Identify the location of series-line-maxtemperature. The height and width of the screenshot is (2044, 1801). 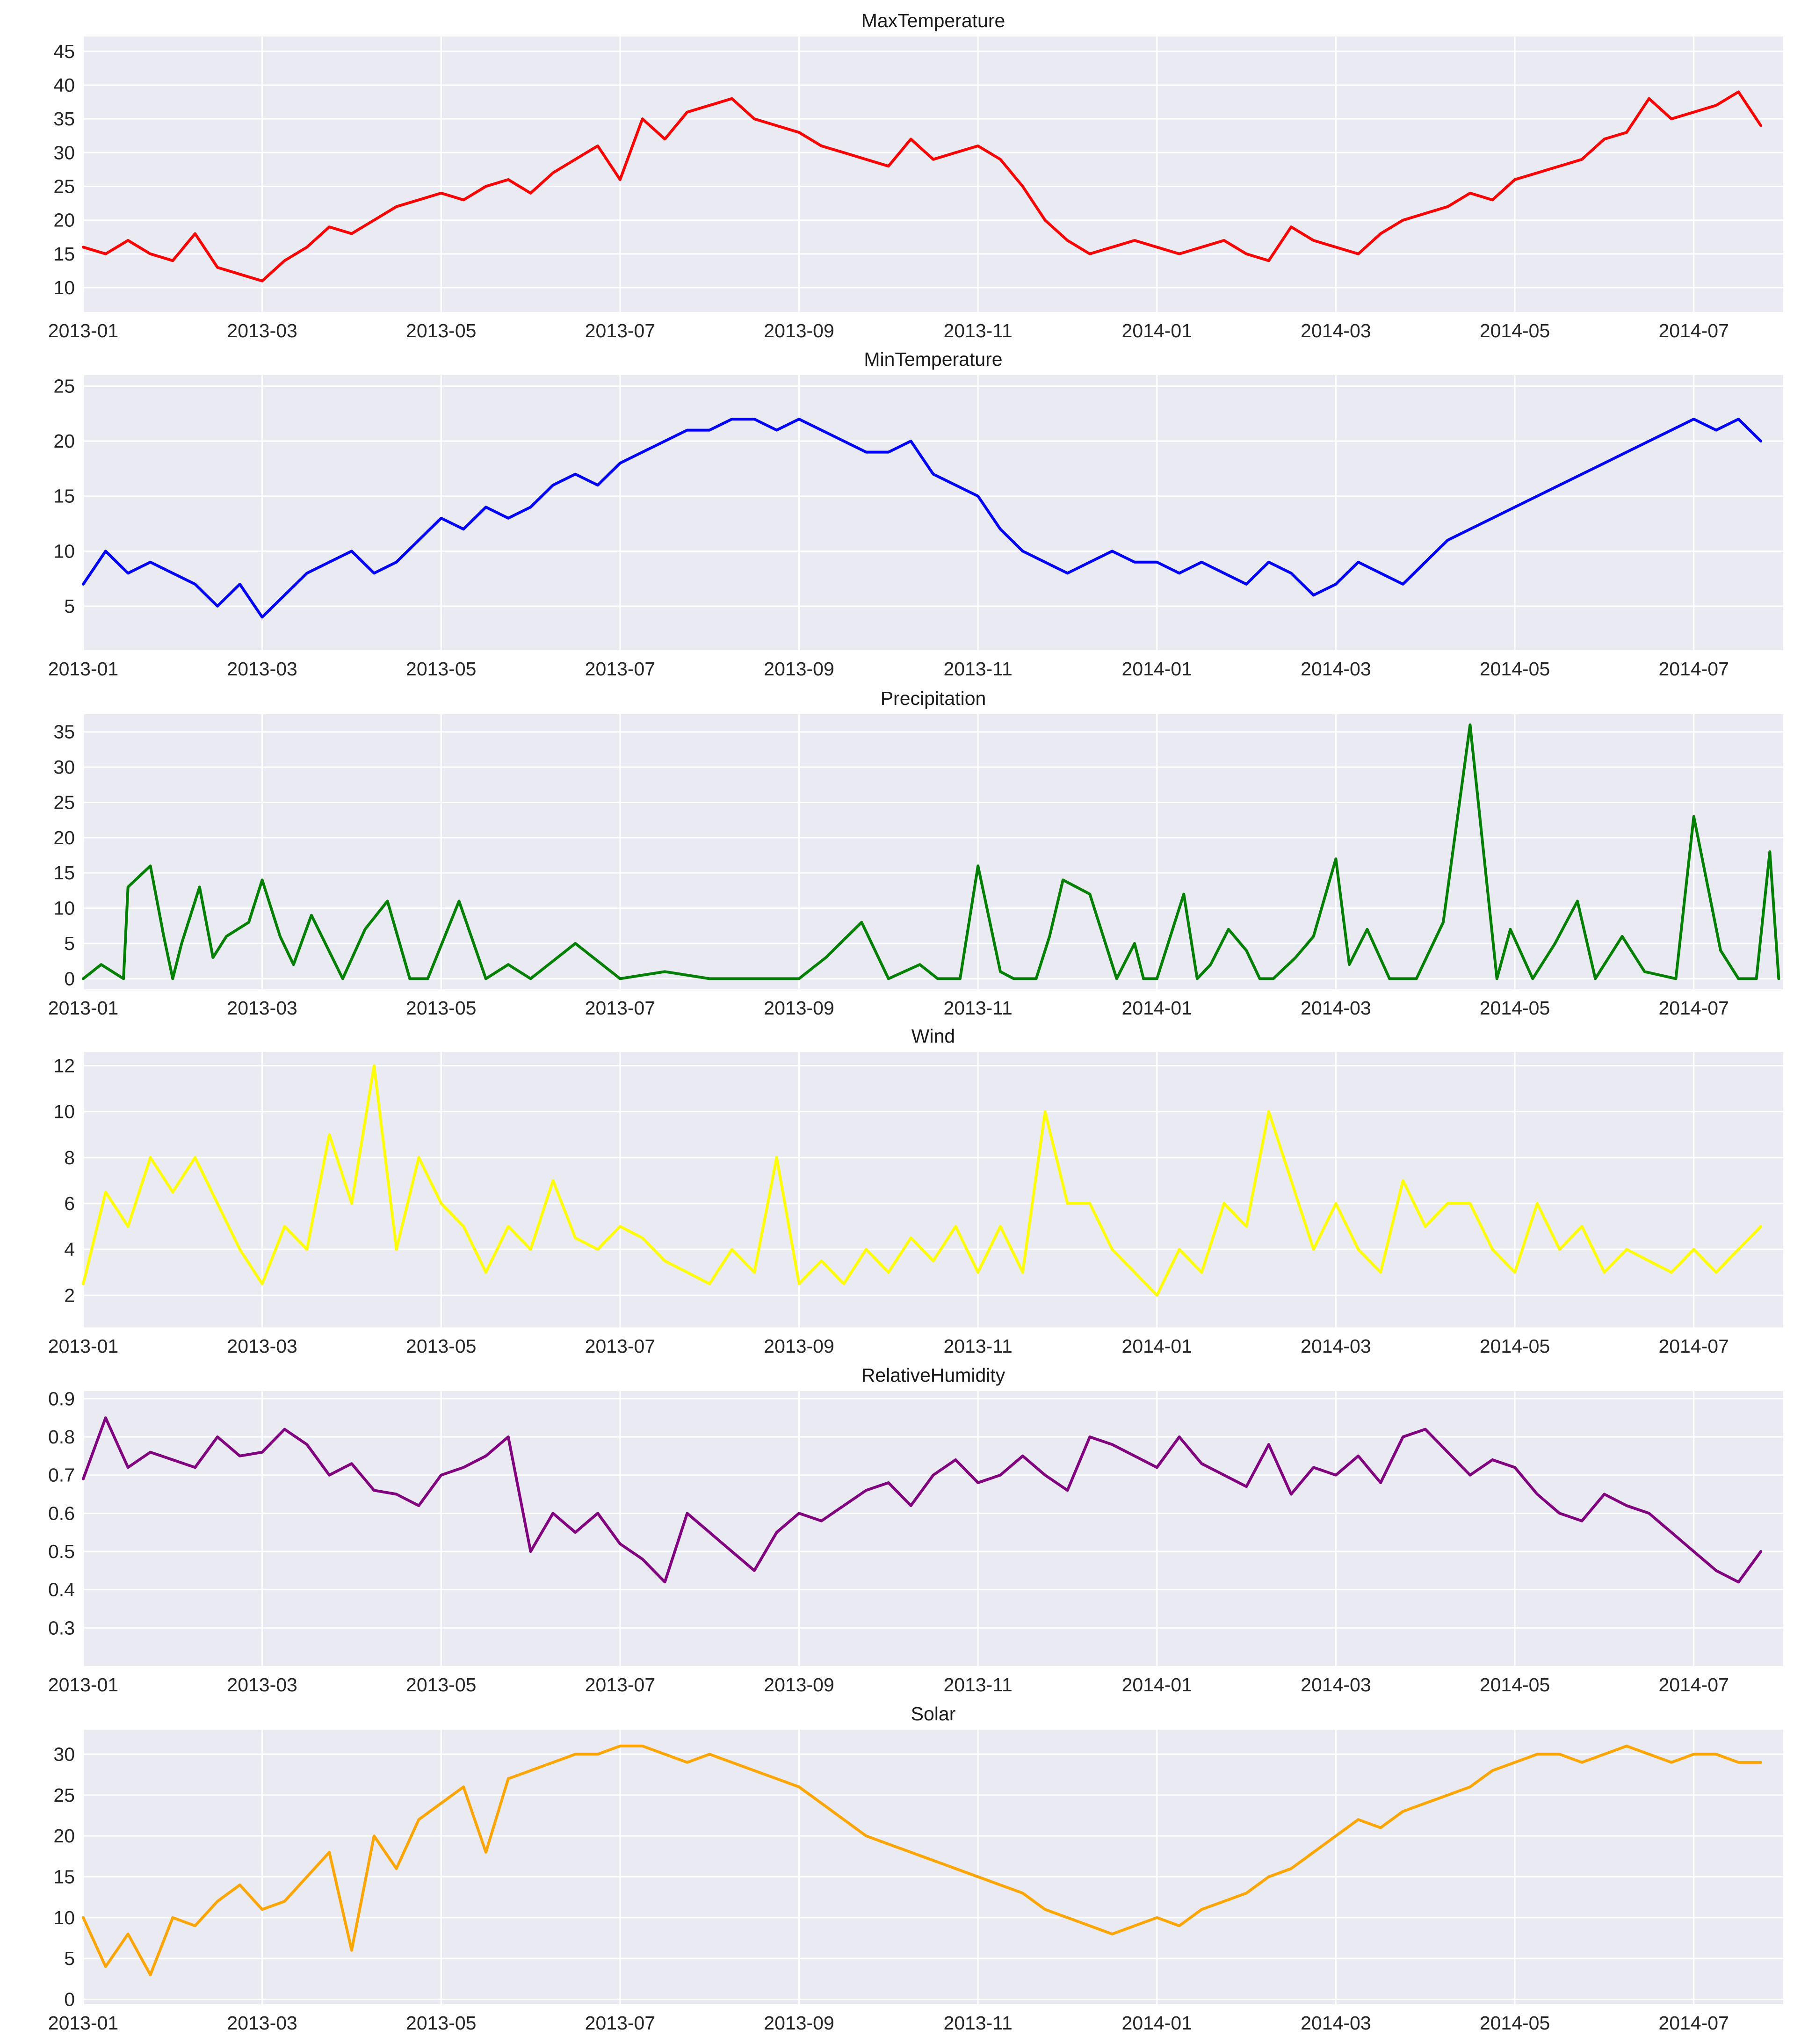
(922, 186).